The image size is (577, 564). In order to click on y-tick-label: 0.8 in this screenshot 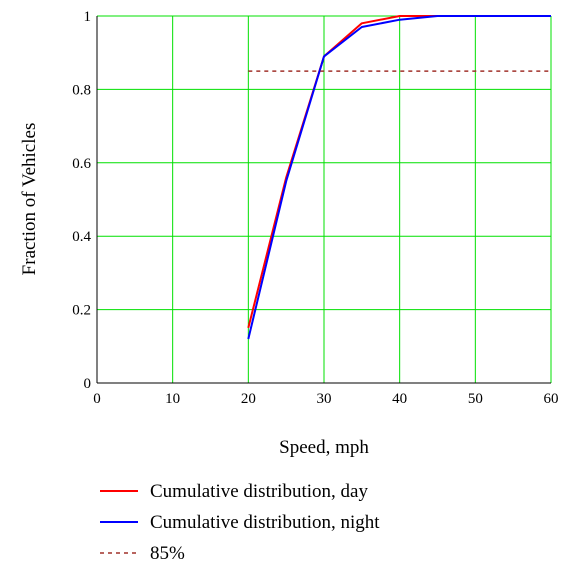, I will do `click(81, 90)`.